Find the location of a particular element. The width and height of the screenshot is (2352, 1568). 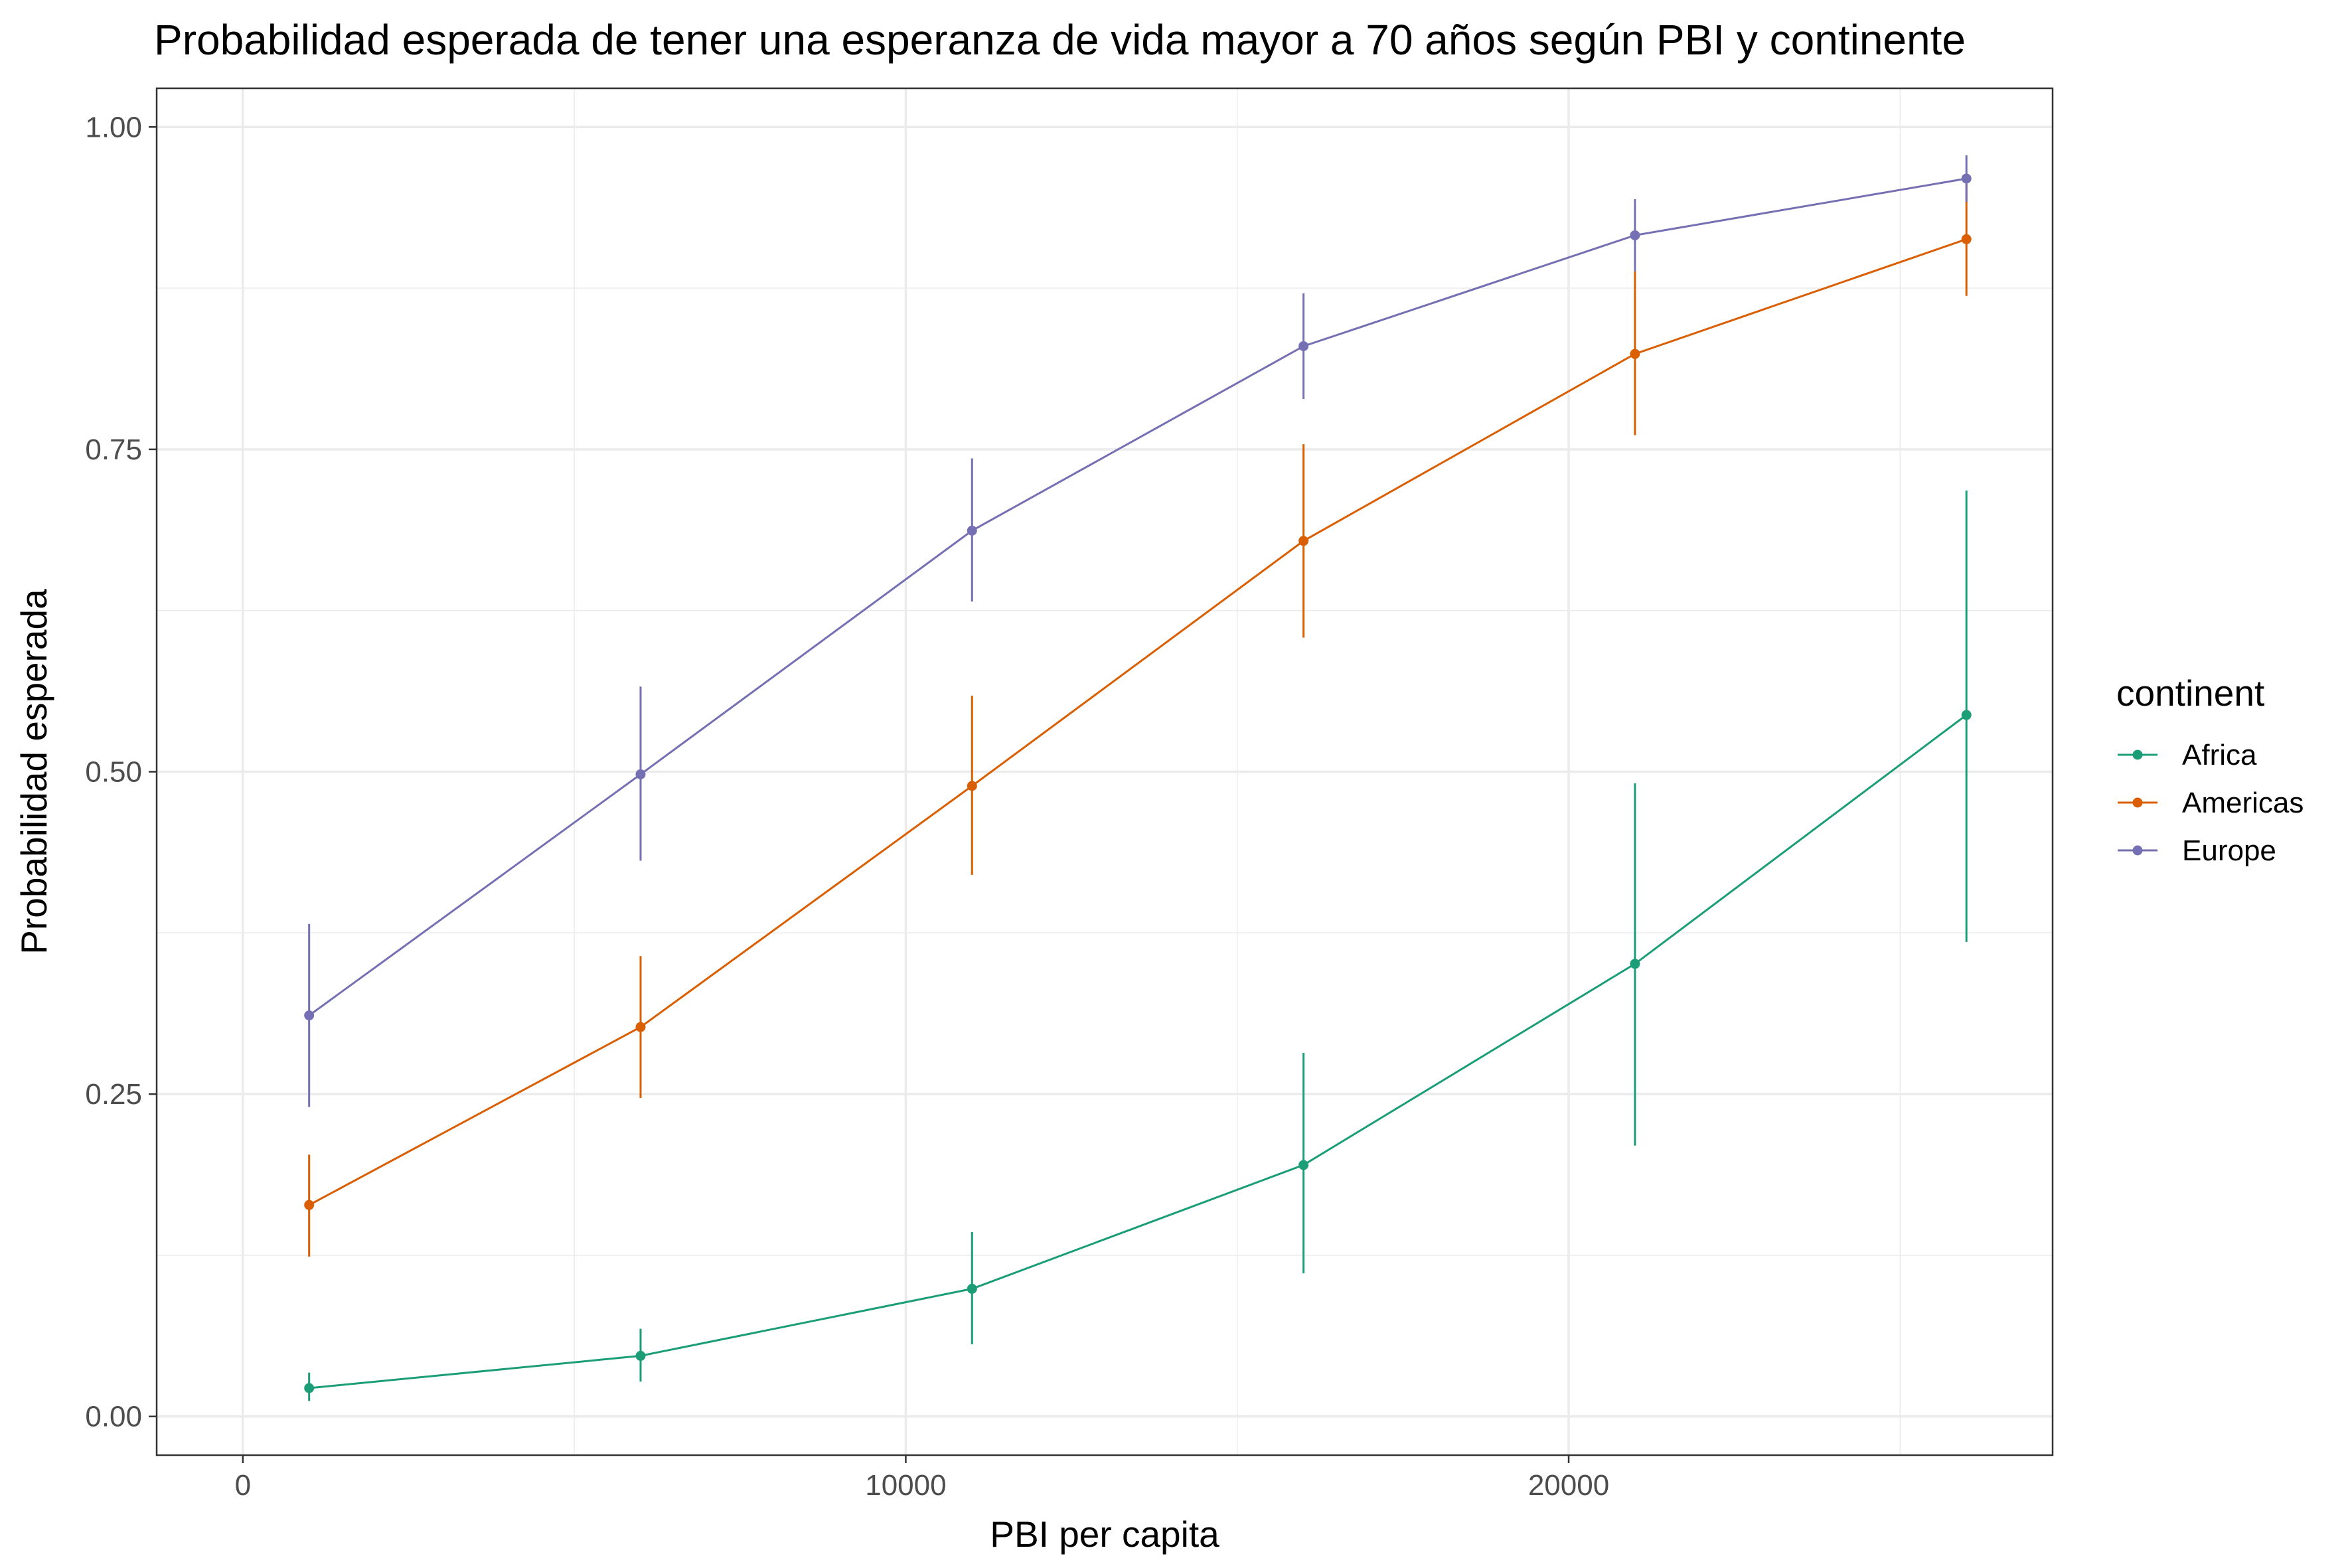

y-tick-label: 0.00 is located at coordinates (113, 1417).